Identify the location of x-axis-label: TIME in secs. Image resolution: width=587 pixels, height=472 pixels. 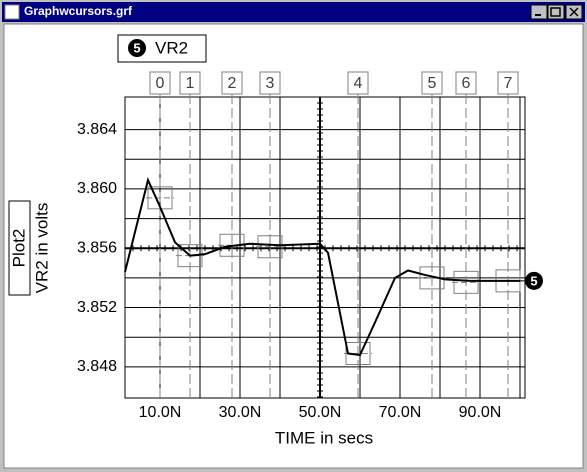
(324, 437).